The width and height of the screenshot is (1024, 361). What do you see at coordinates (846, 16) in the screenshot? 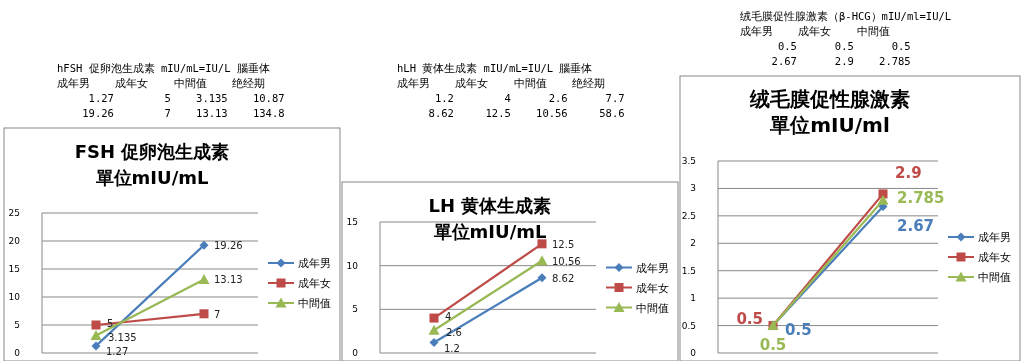
I see `text: 绒毛膜促性腺激素（β-HCG）mIU/ml=IU/L` at bounding box center [846, 16].